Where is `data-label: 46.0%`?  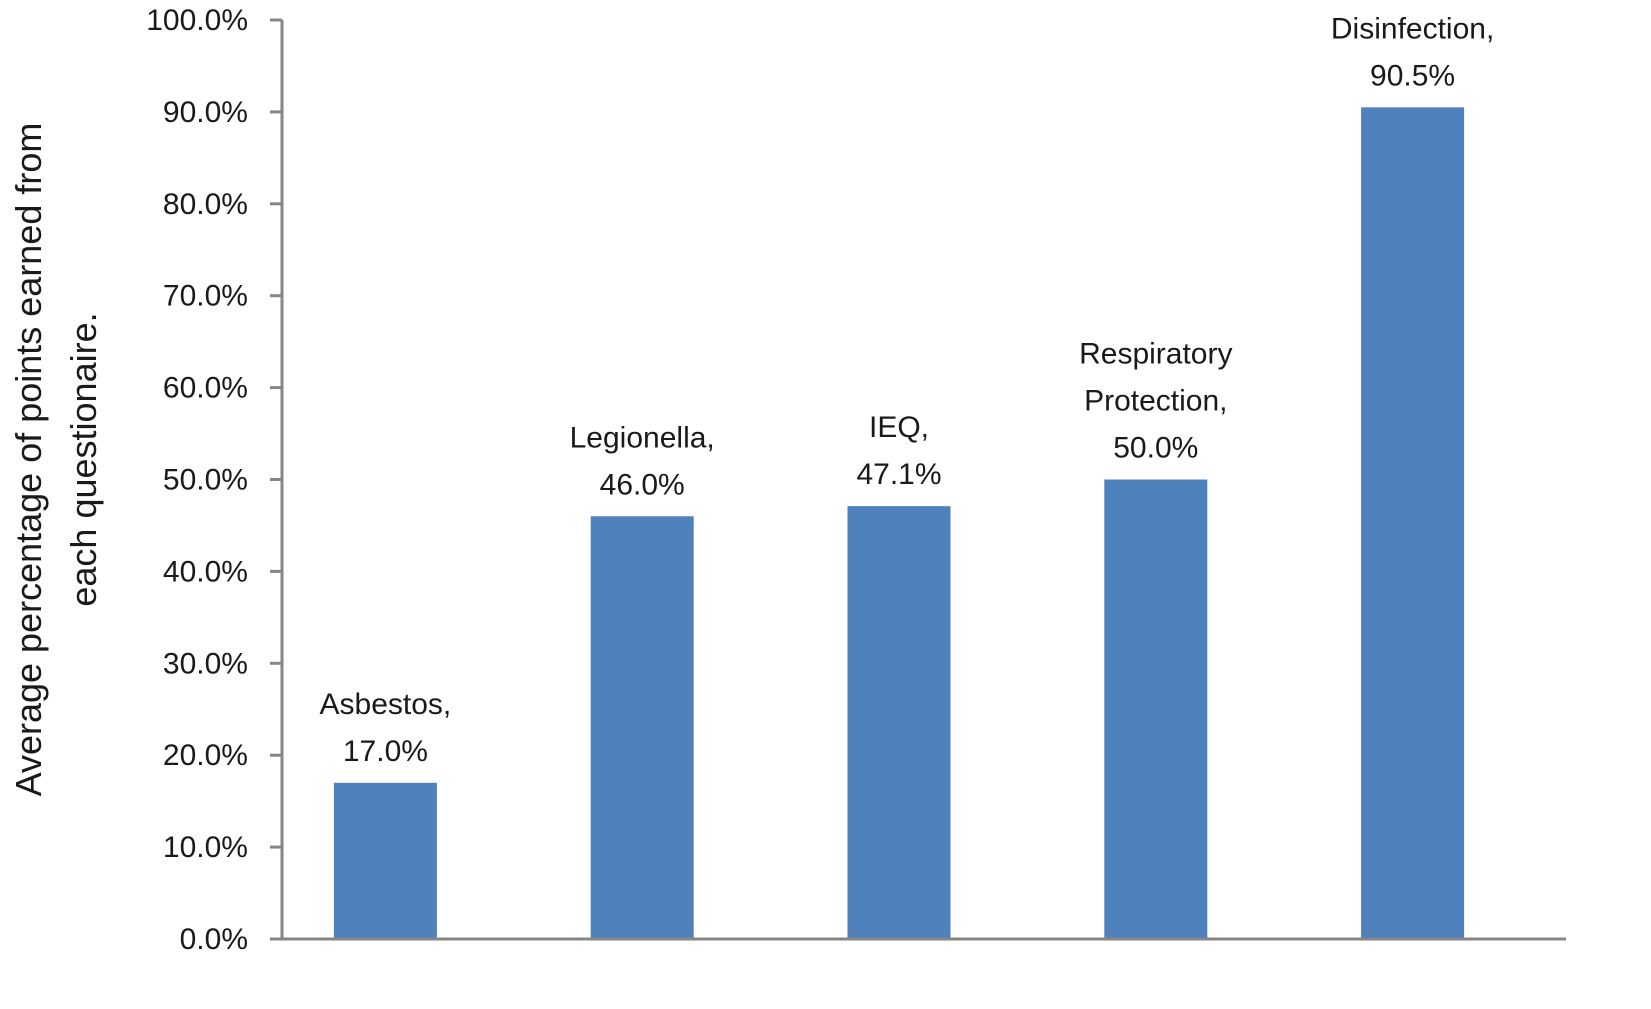
data-label: 46.0% is located at coordinates (642, 484).